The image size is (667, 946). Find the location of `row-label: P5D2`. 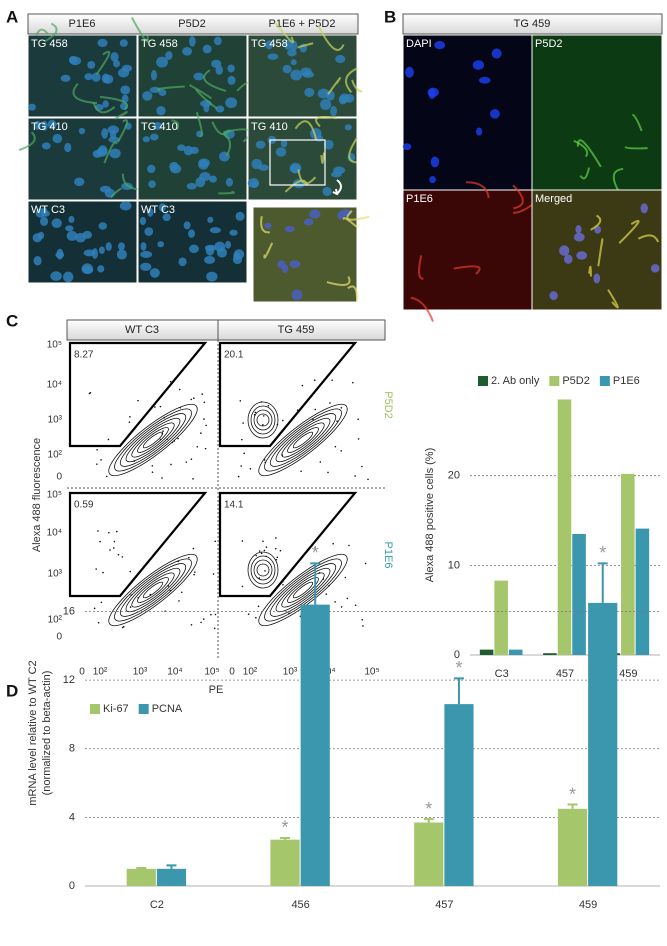

row-label: P5D2 is located at coordinates (388, 405).